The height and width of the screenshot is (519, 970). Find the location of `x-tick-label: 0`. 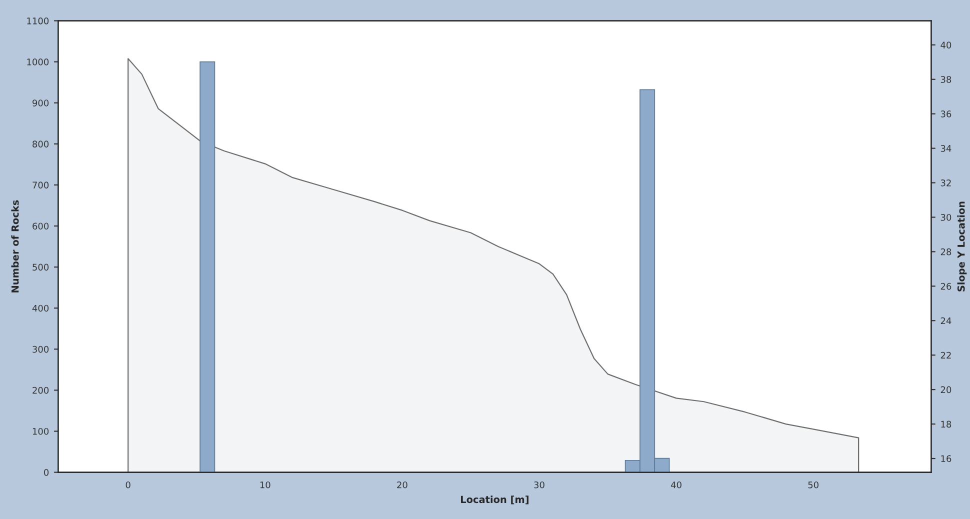

x-tick-label: 0 is located at coordinates (128, 484).